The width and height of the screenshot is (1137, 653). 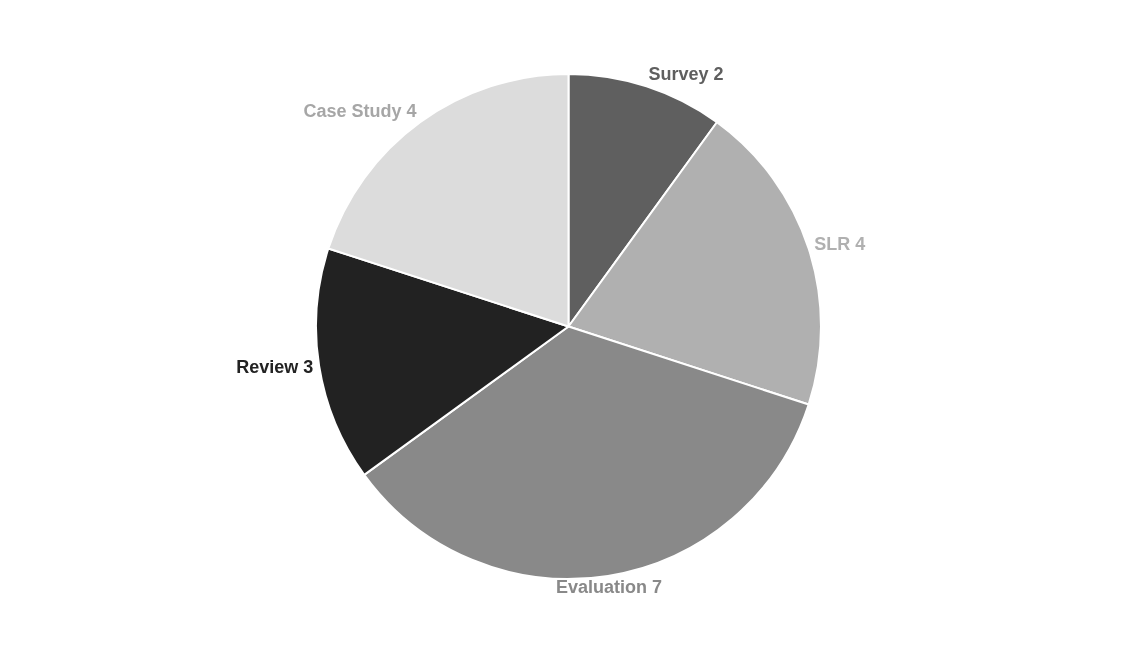 I want to click on data-label: 2, so click(x=718, y=73).